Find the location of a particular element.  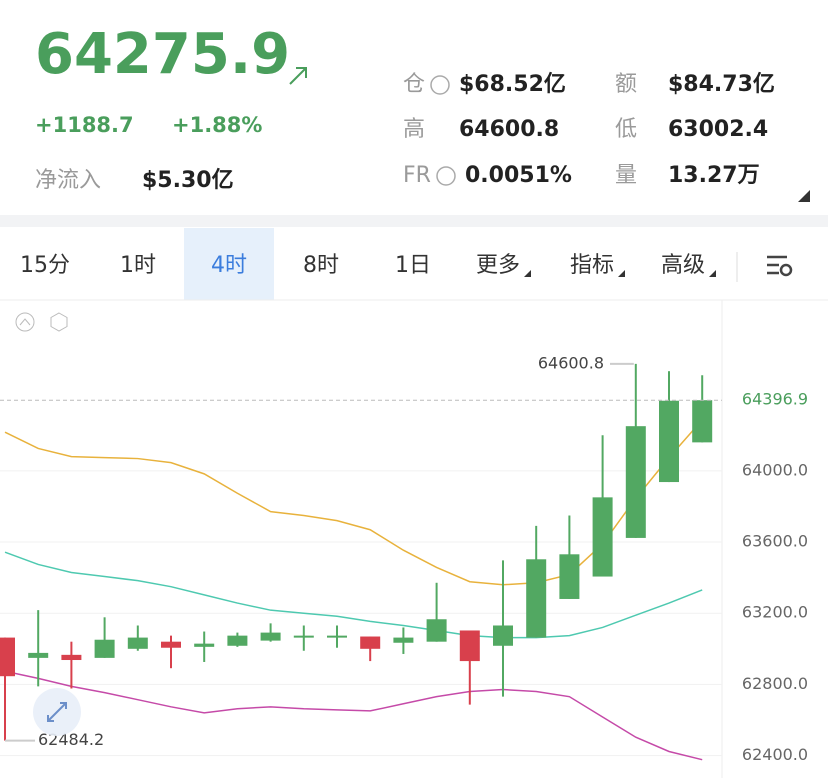

tab: 高级 is located at coordinates (683, 265).